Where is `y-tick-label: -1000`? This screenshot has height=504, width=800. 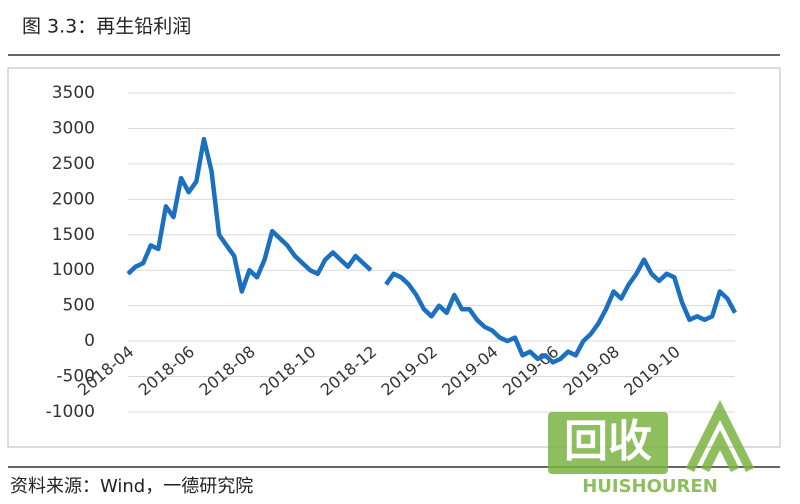 y-tick-label: -1000 is located at coordinates (70, 412).